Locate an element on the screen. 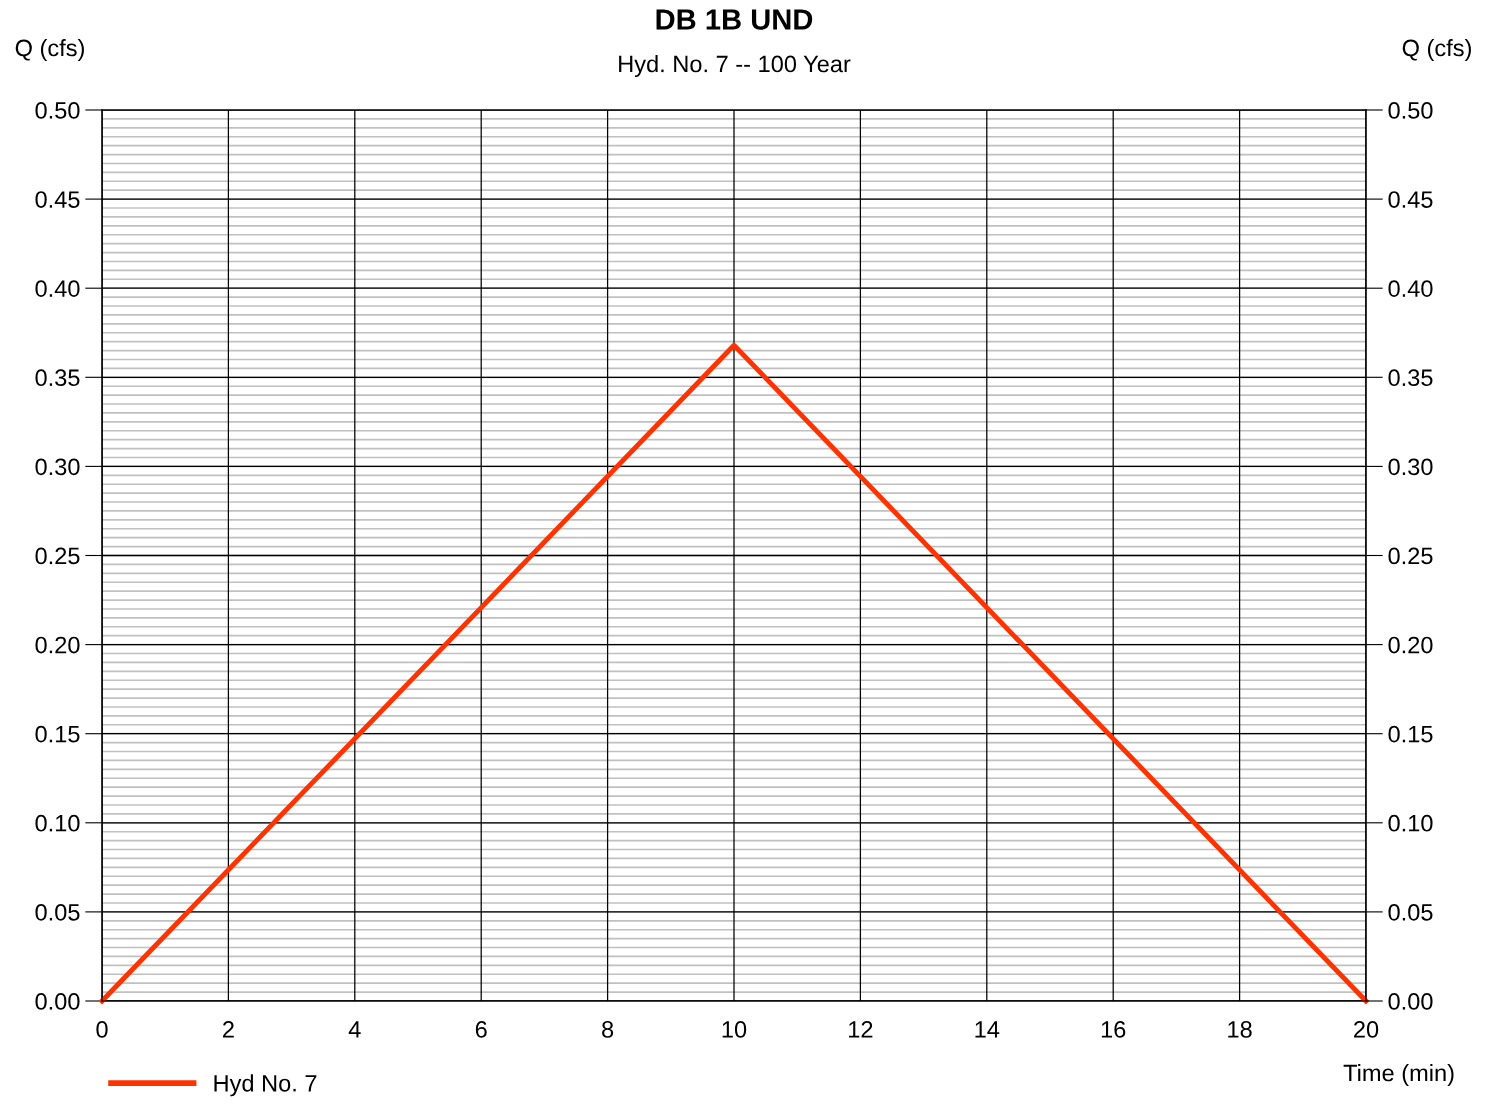 The height and width of the screenshot is (1112, 1496). y-tick-label: 0.35 is located at coordinates (57, 378).